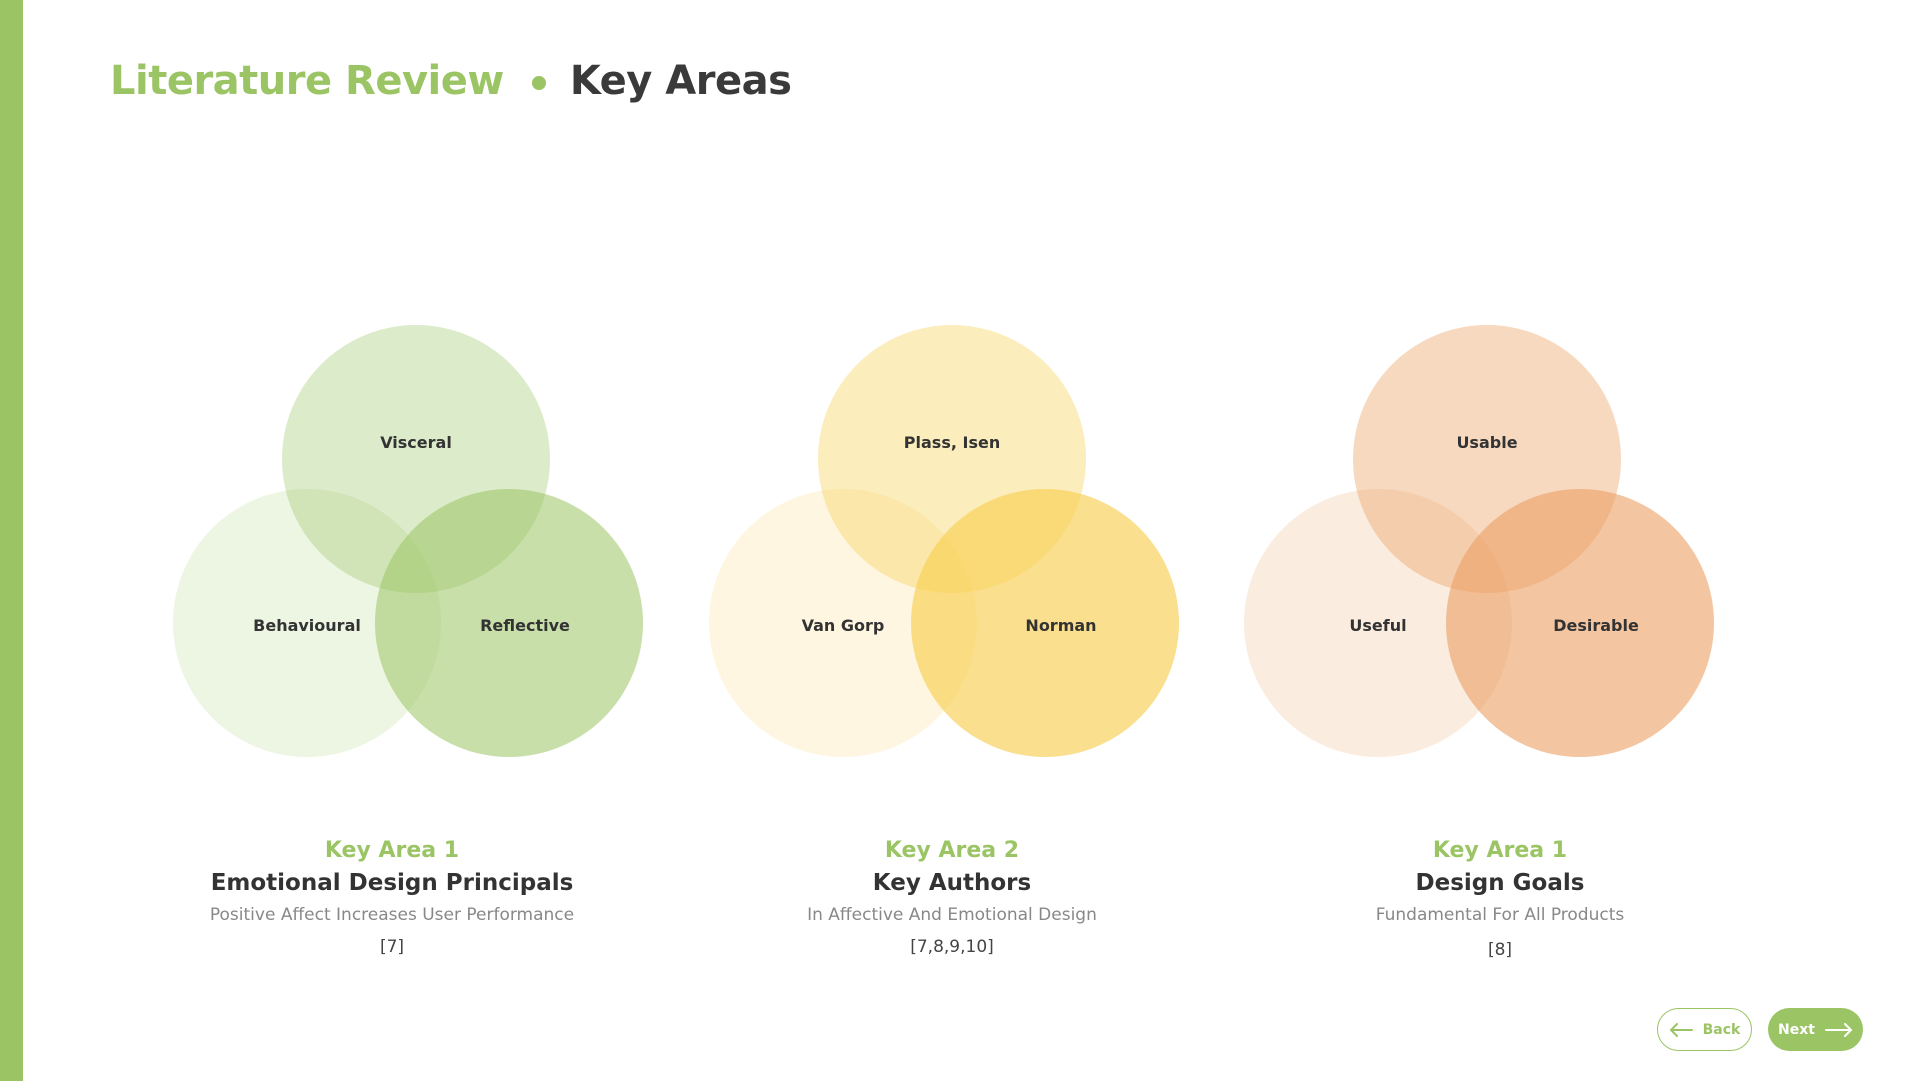 The image size is (1921, 1081). I want to click on key-area-reference: [8], so click(1500, 950).